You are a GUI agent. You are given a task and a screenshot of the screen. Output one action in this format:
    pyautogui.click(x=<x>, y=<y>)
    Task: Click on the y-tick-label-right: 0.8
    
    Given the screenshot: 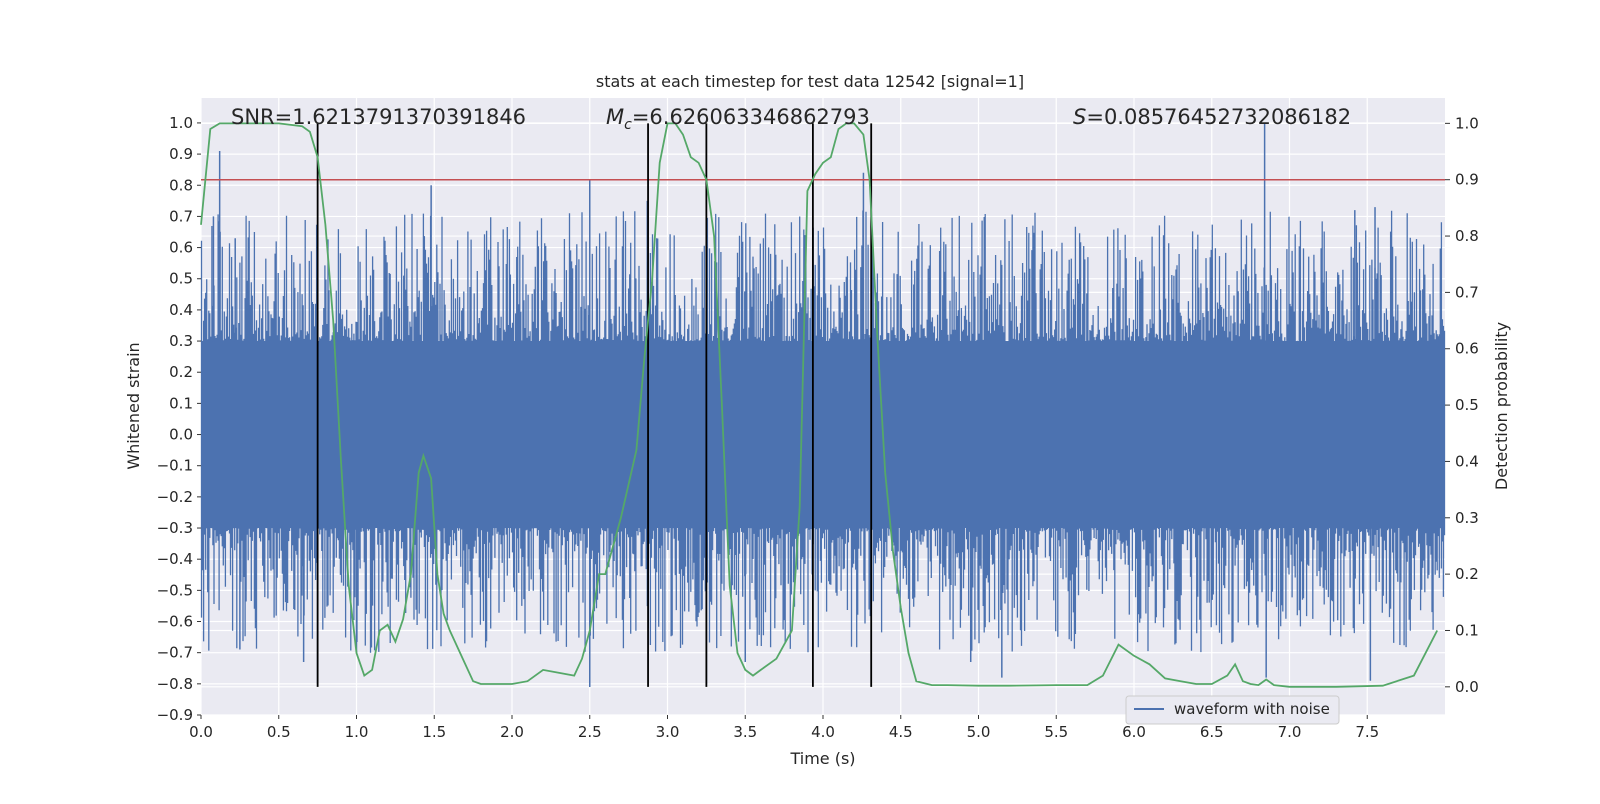 What is the action you would take?
    pyautogui.click(x=1467, y=236)
    